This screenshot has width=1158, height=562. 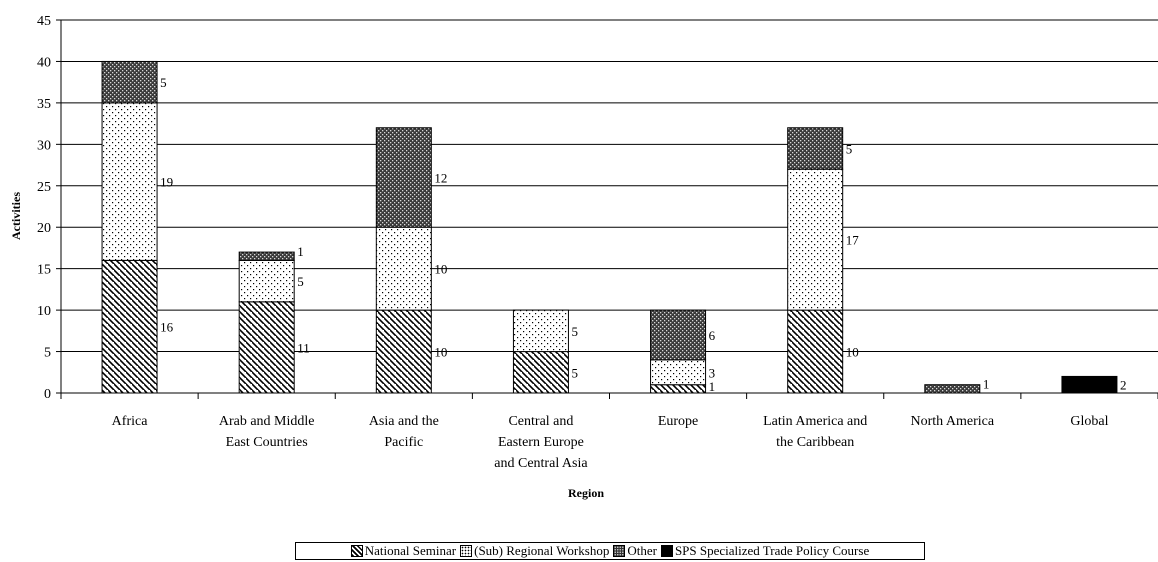 What do you see at coordinates (47, 353) in the screenshot?
I see `y-tick-label: 5` at bounding box center [47, 353].